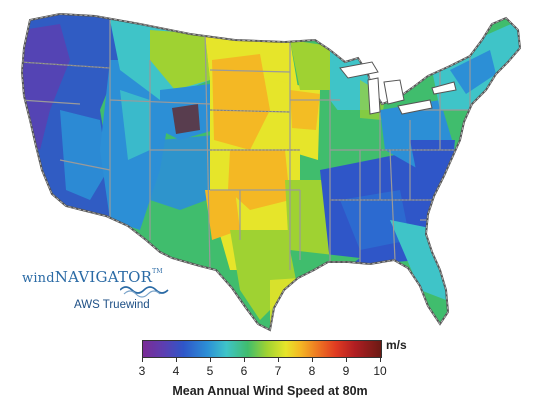  What do you see at coordinates (210, 371) in the screenshot?
I see `legend-tick-label: 5` at bounding box center [210, 371].